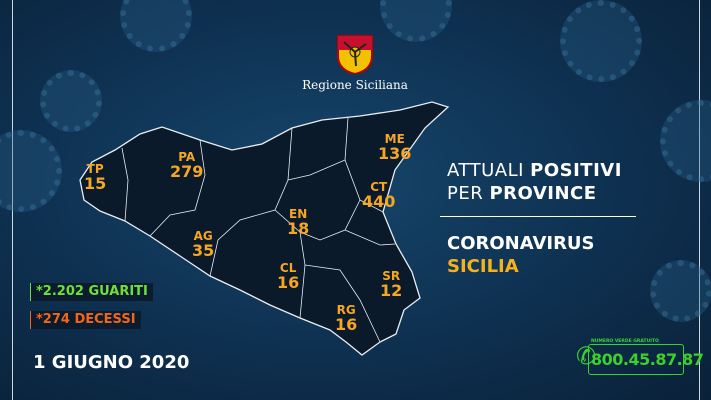 The height and width of the screenshot is (400, 711). I want to click on title-line2: PER PROVINCE, so click(522, 193).